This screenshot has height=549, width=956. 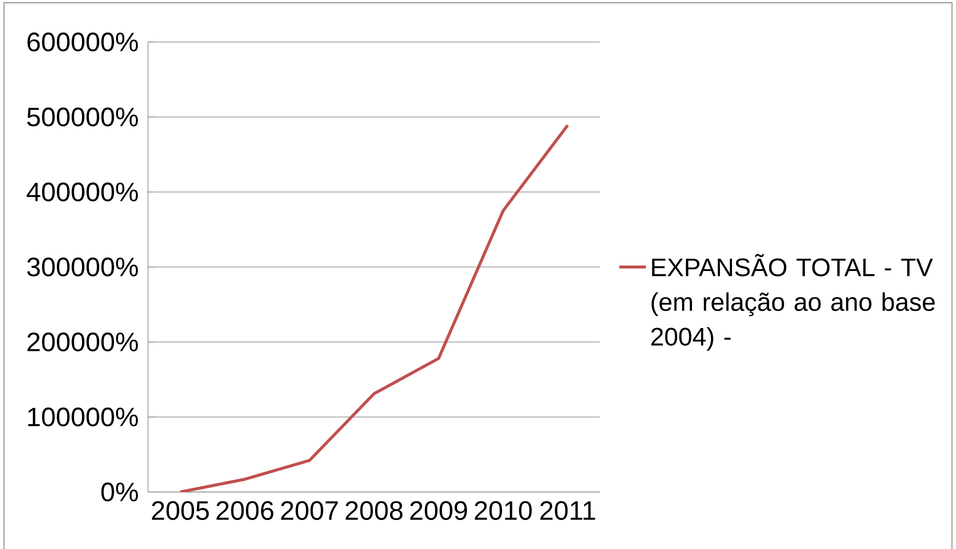 What do you see at coordinates (503, 510) in the screenshot?
I see `x-tick-label: 2010` at bounding box center [503, 510].